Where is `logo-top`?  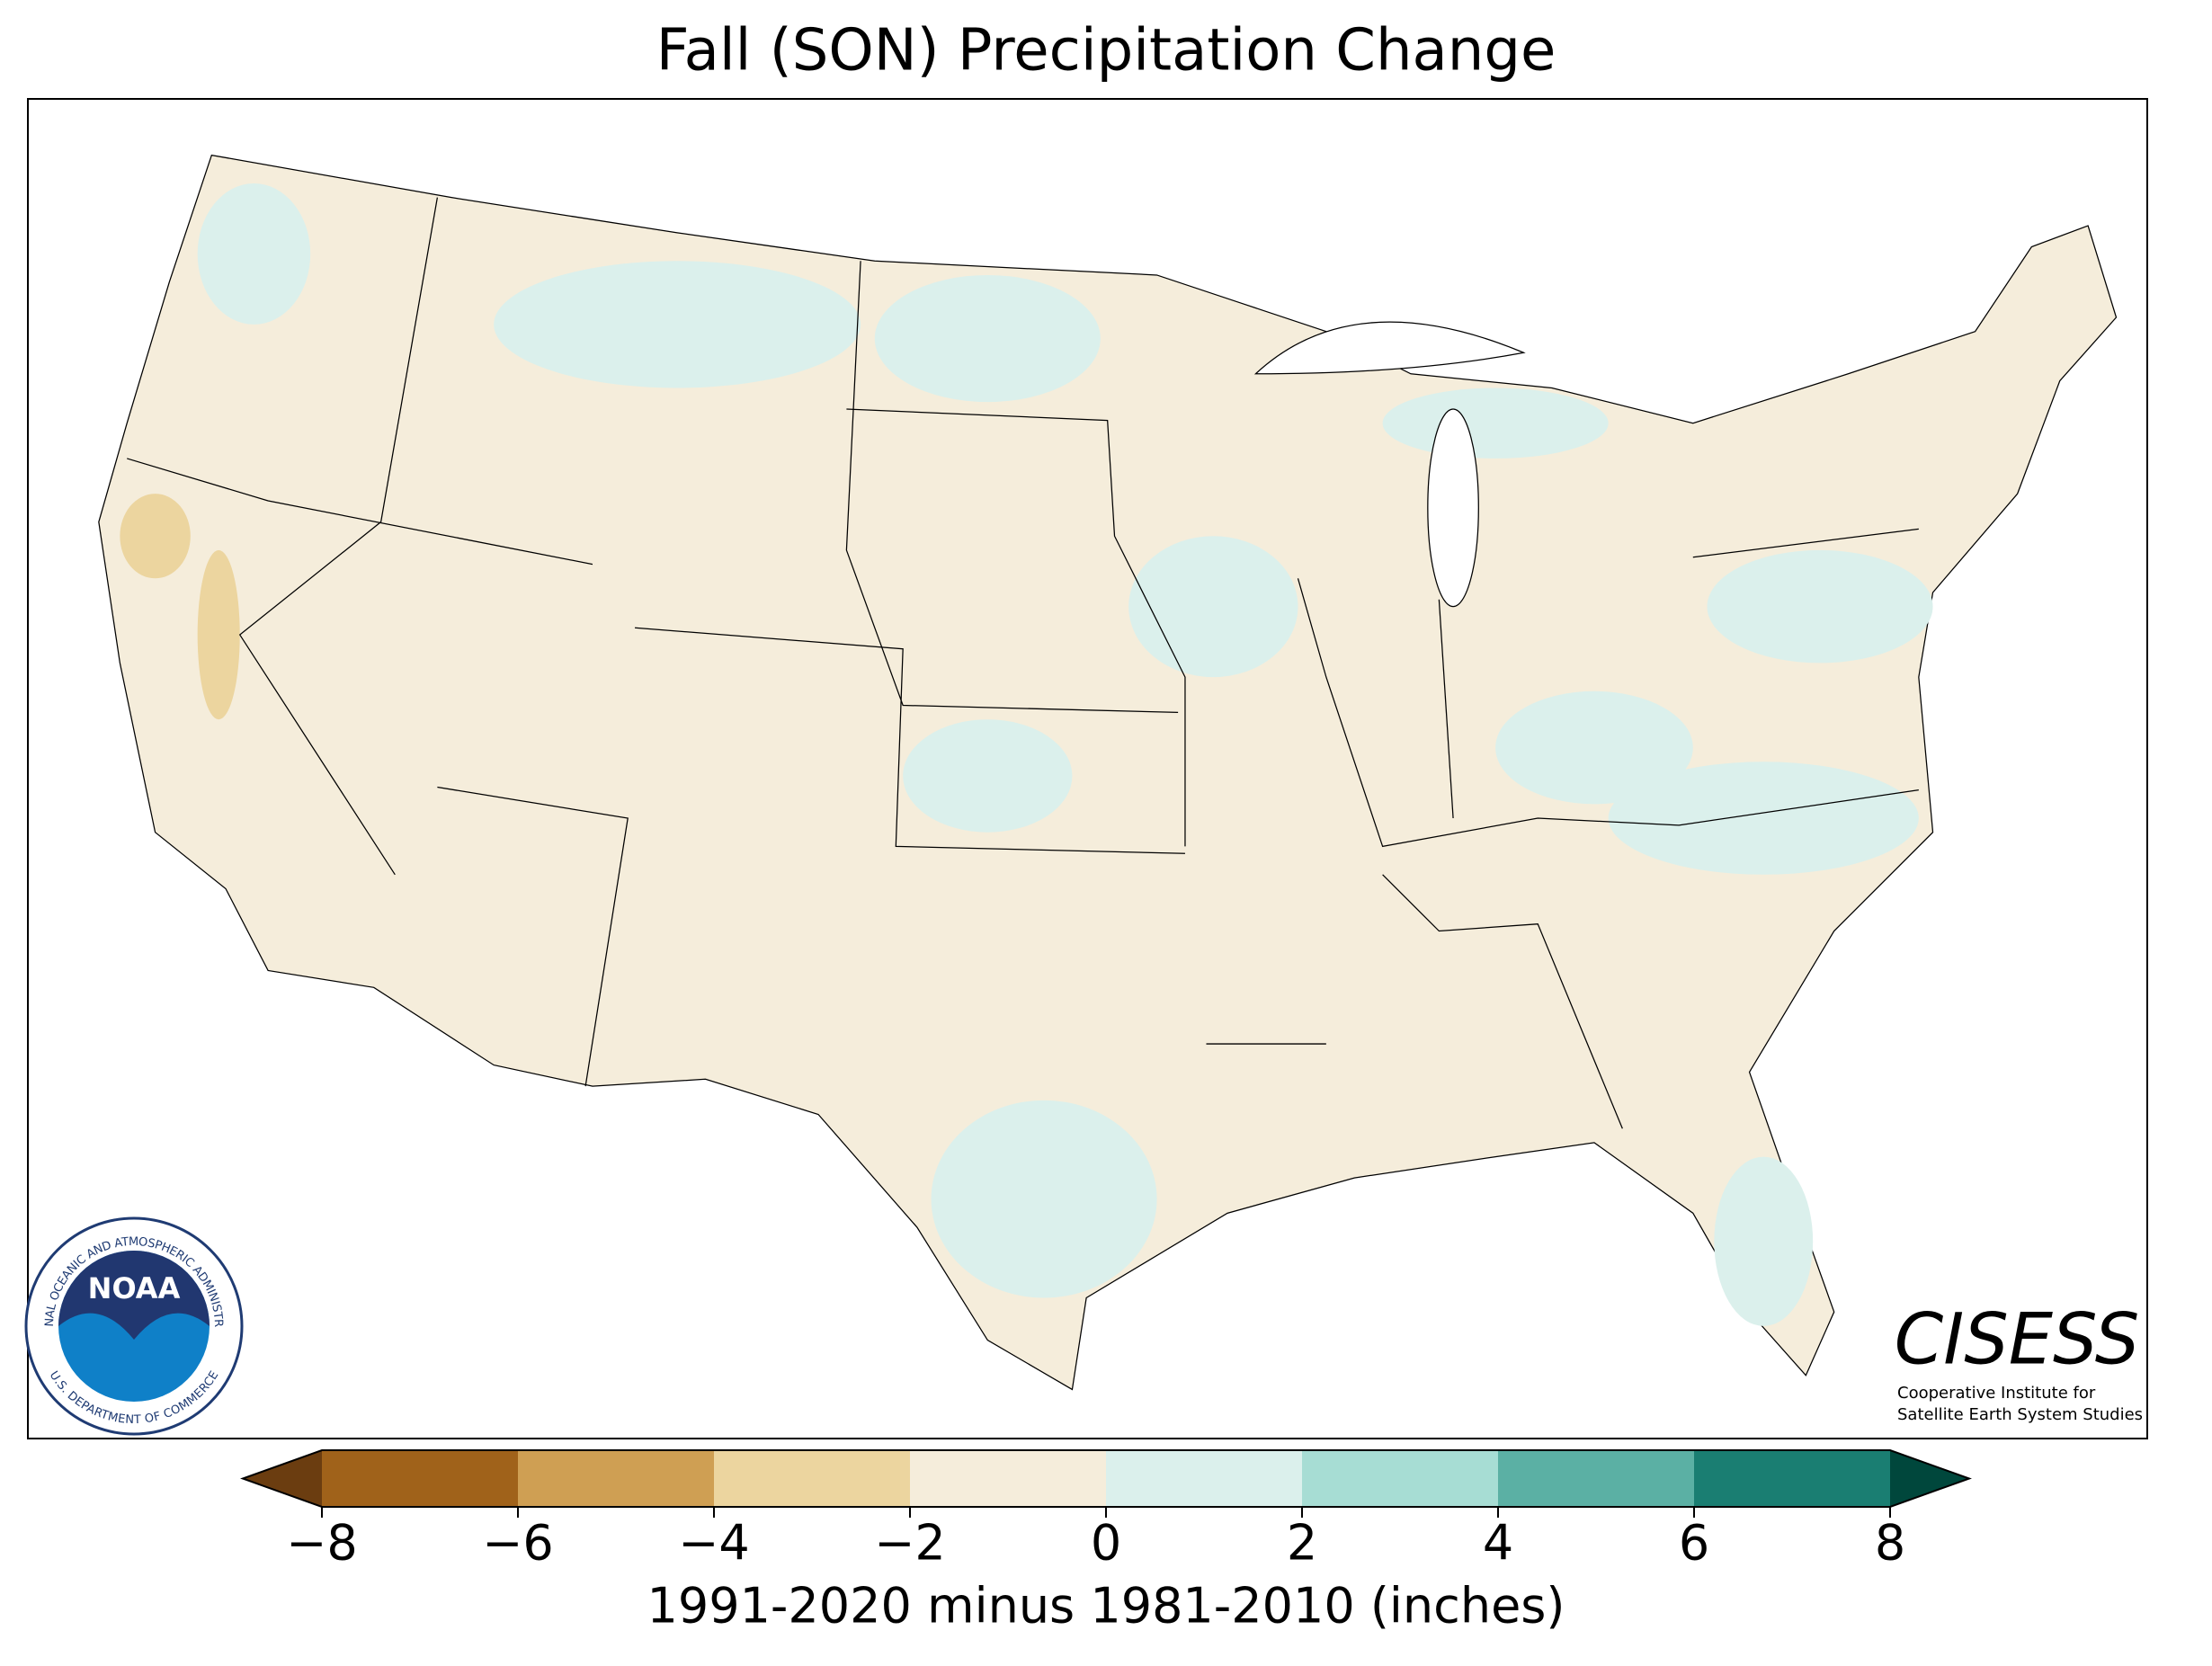 logo-top is located at coordinates (134, 1295).